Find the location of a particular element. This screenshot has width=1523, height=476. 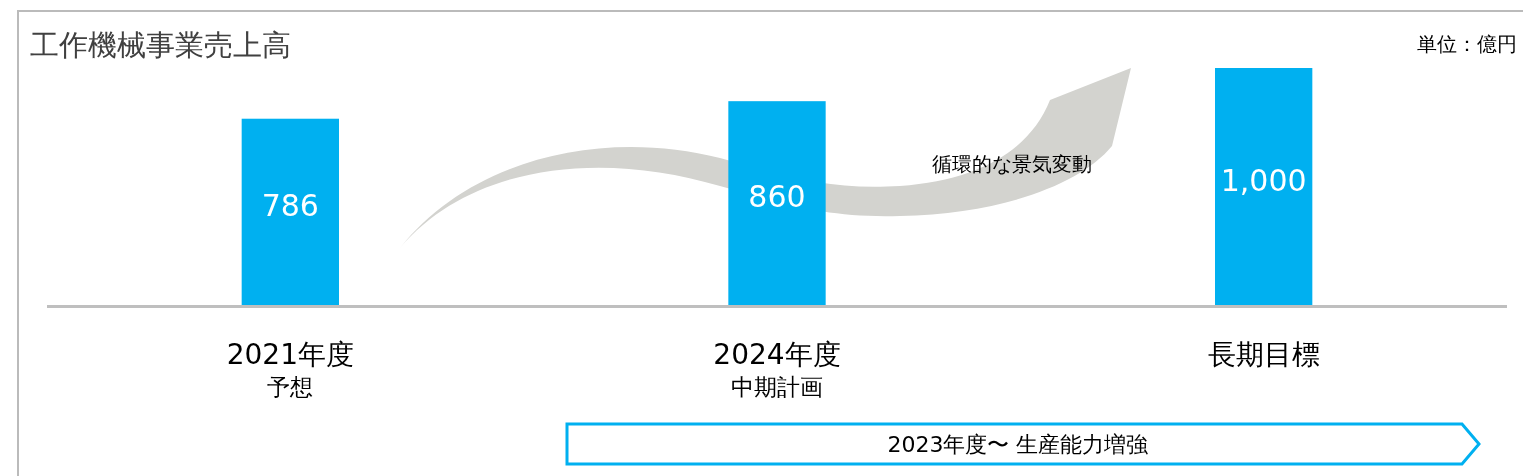

chart-title: 工作機械事業売上高 is located at coordinates (160, 45).